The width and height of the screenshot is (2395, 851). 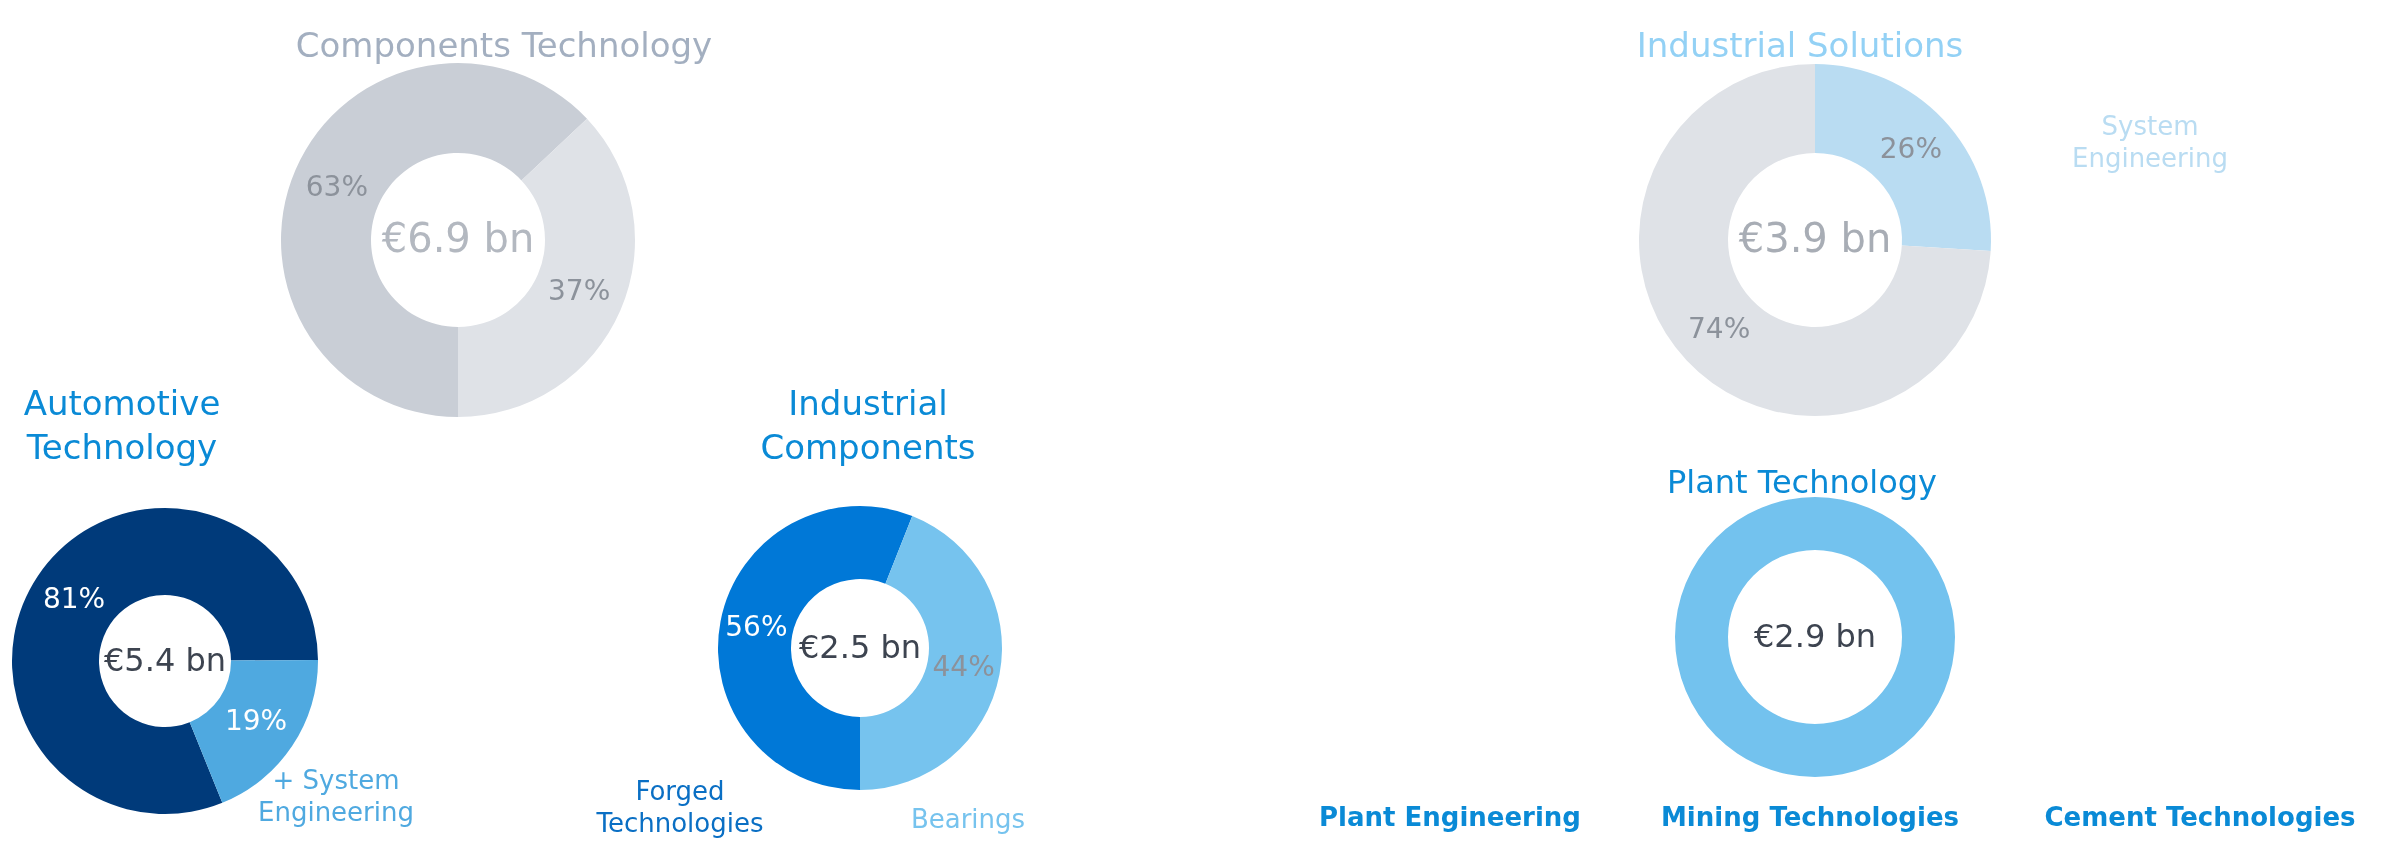 I want to click on data-label: 81%, so click(x=74, y=599).